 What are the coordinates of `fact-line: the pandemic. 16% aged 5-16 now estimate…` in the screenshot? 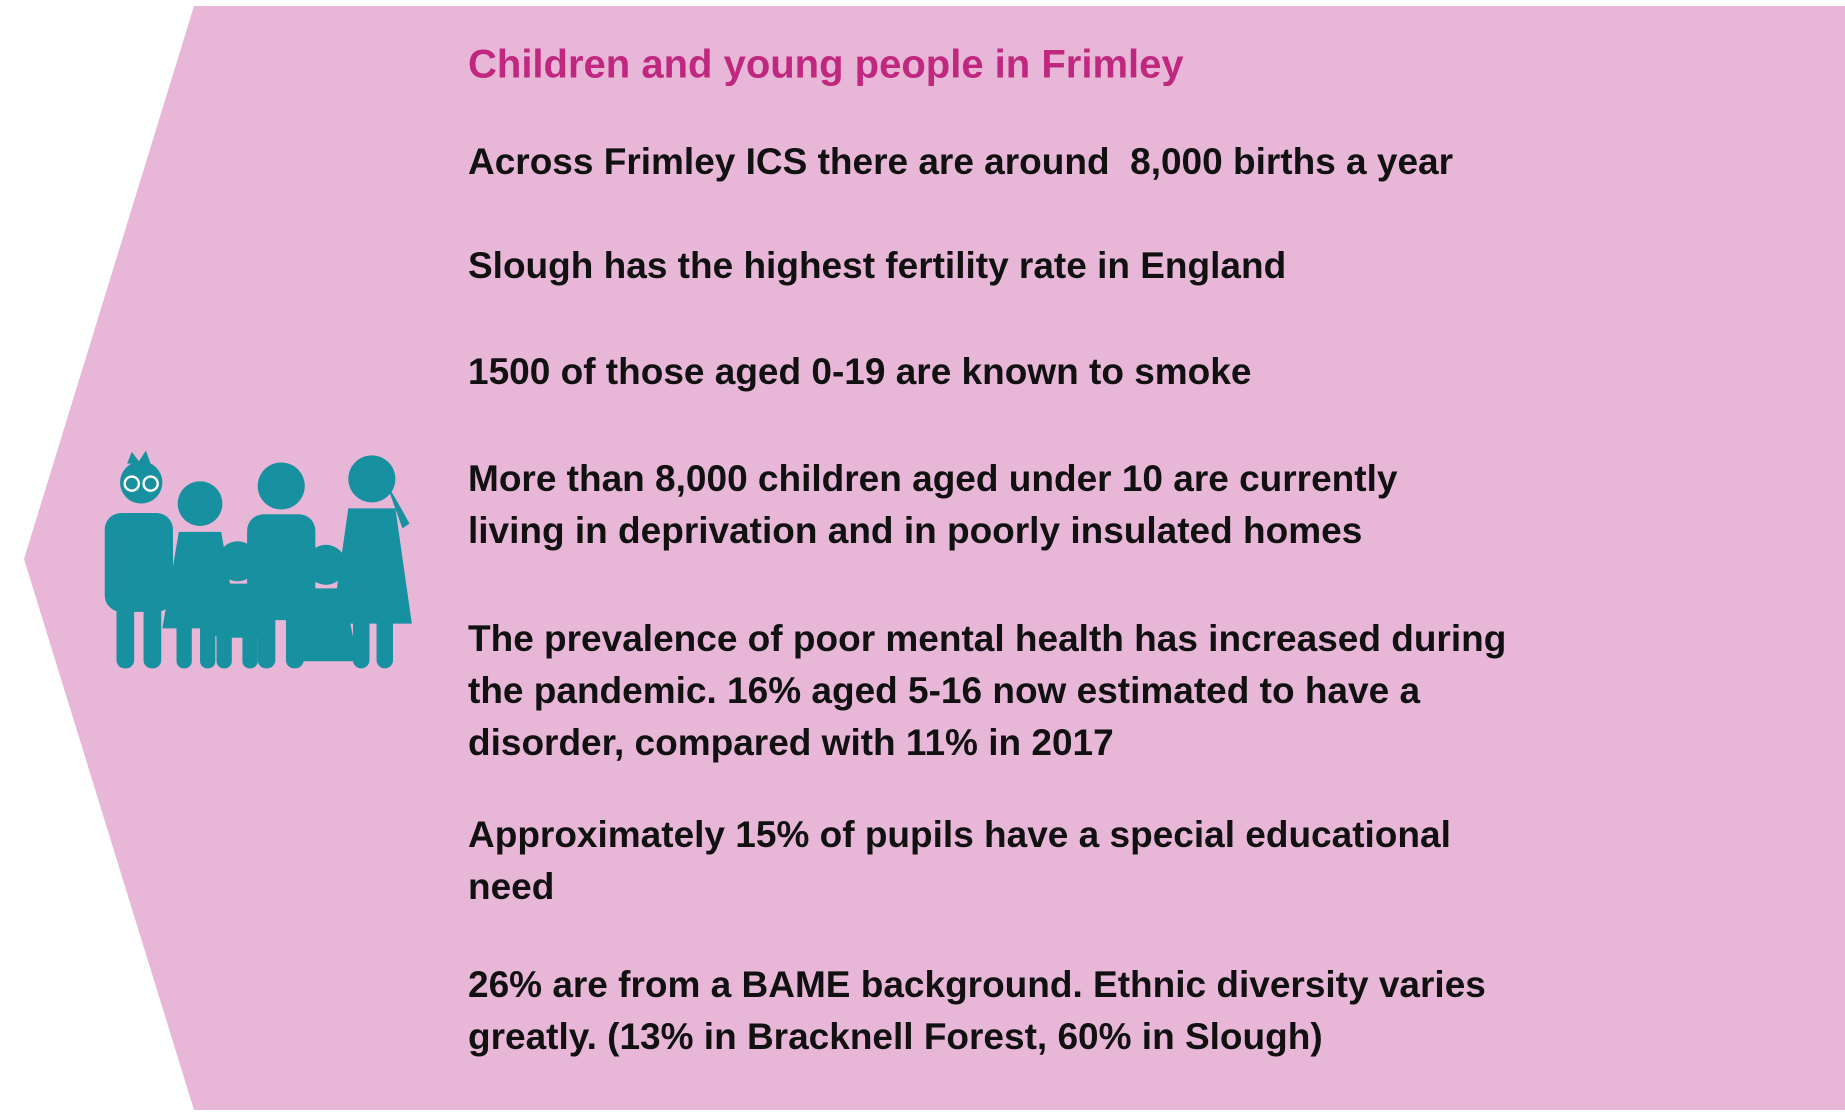 It's located at (944, 690).